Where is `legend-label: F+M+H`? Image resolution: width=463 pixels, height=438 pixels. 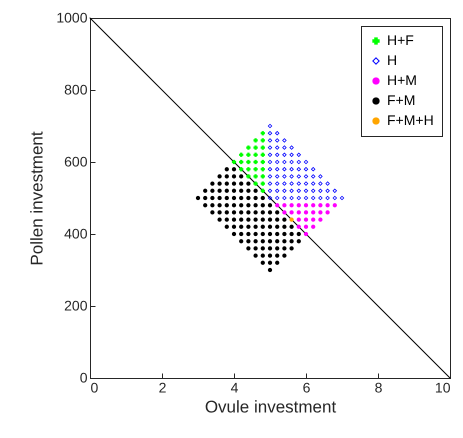 legend-label: F+M+H is located at coordinates (410, 120).